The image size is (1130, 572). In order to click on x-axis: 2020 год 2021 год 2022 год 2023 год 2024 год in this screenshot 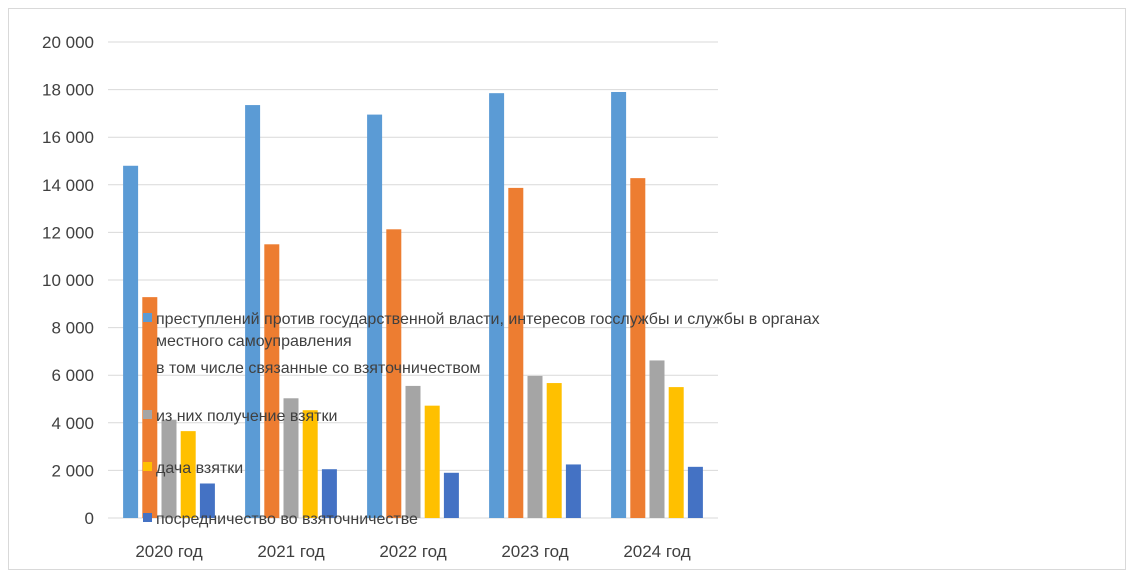, I will do `click(412, 551)`.